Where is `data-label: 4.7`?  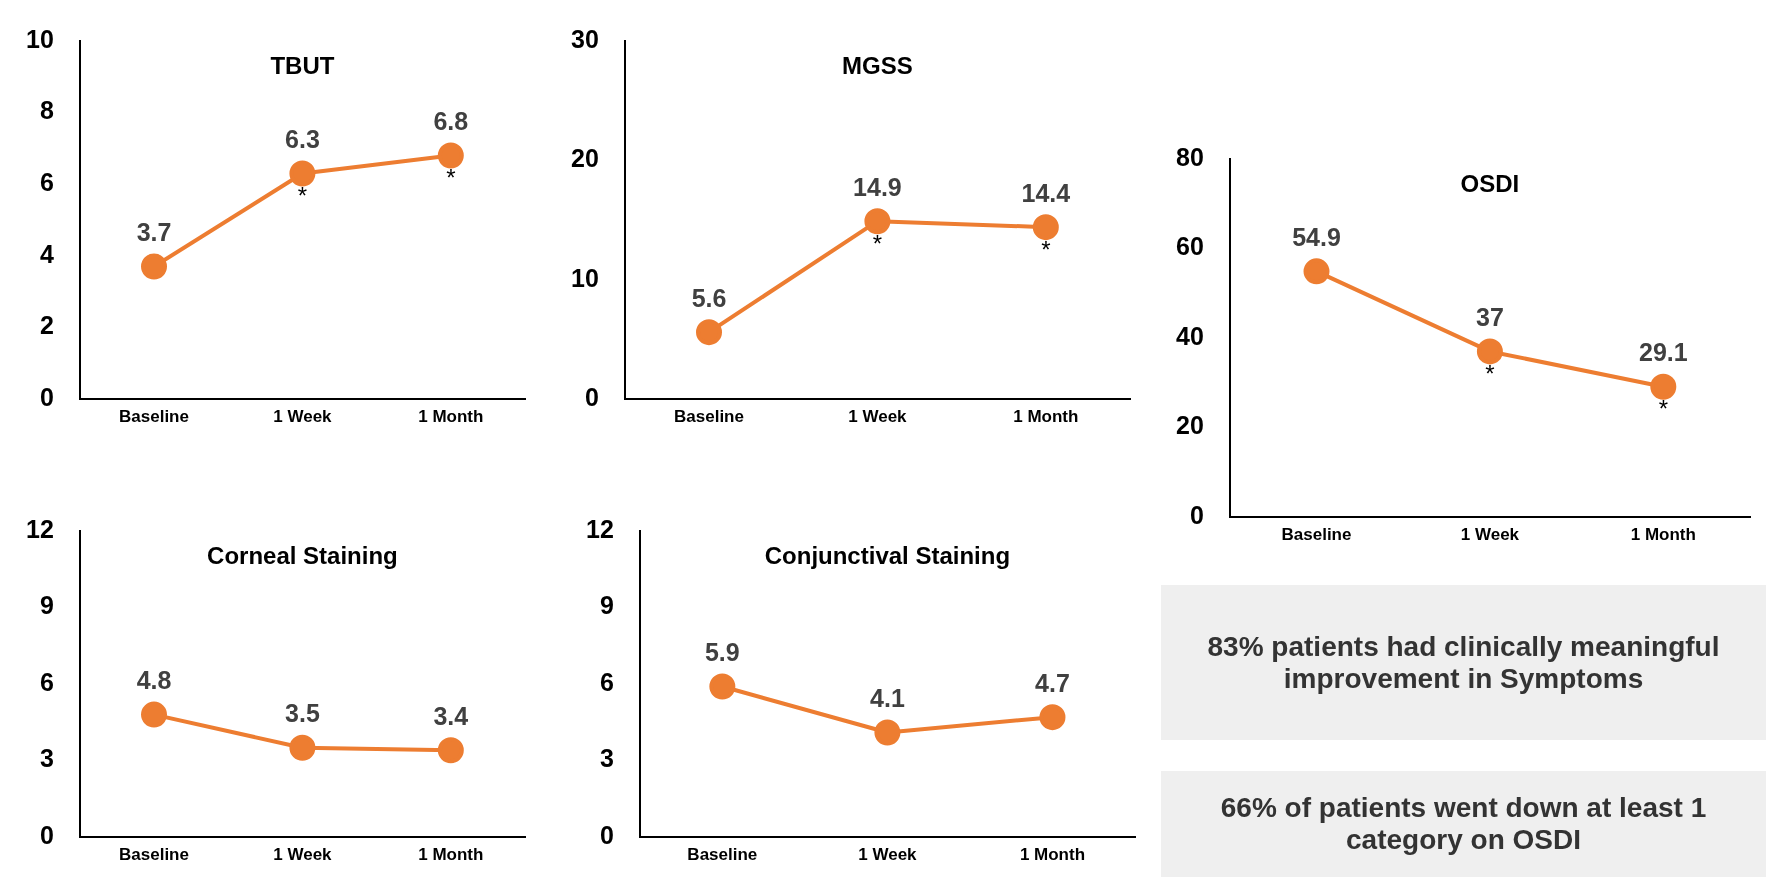
data-label: 4.7 is located at coordinates (1052, 682).